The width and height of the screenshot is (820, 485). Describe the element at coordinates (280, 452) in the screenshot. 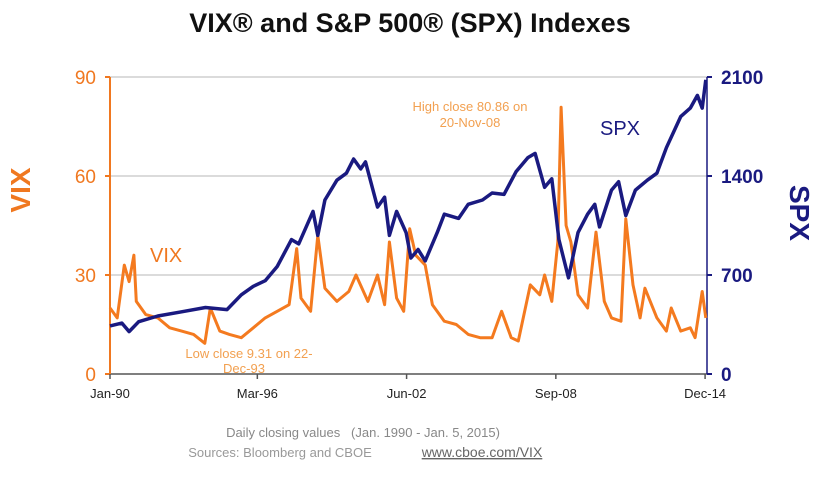

I see `footer-sources: Sources: Bloomberg and CBOE` at that location.